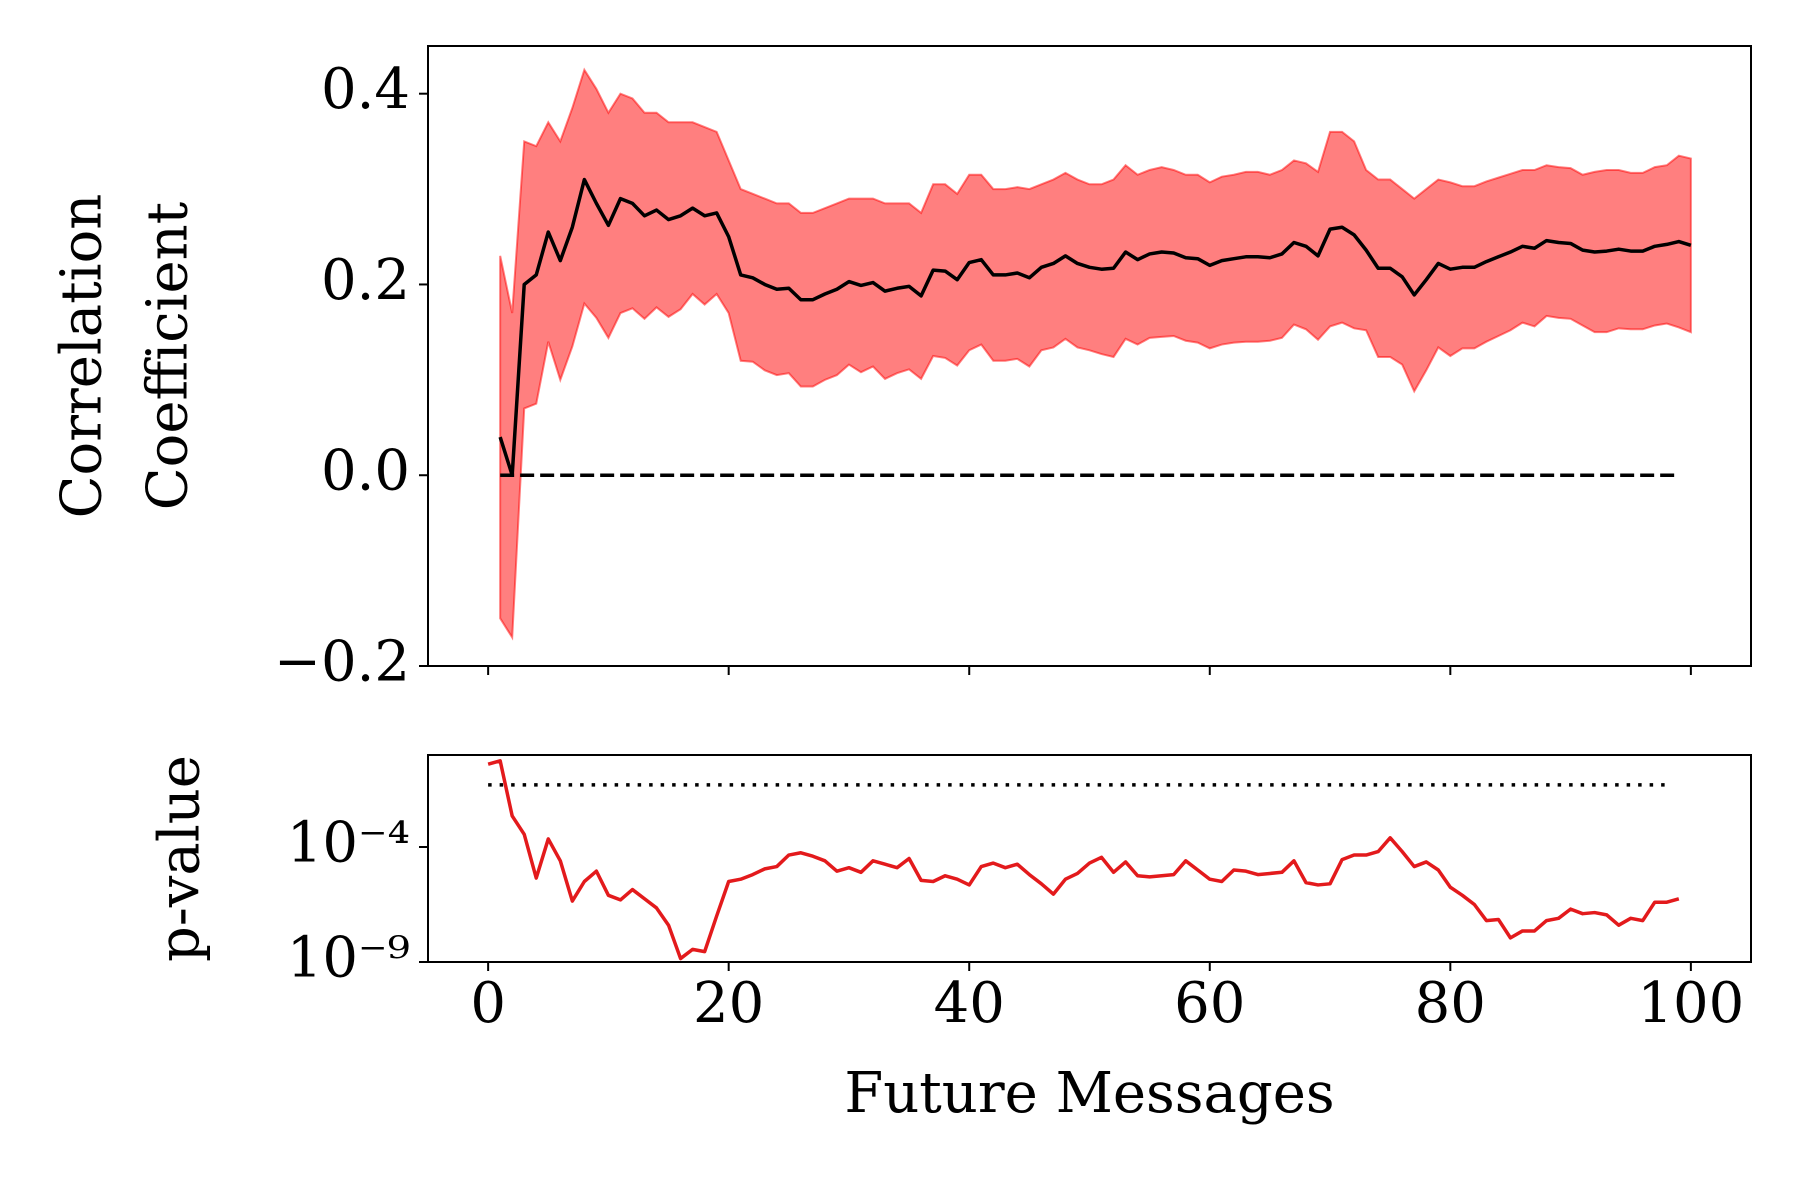 Image resolution: width=1800 pixels, height=1200 pixels. What do you see at coordinates (365, 89) in the screenshot?
I see `y-tick-label: 0.4` at bounding box center [365, 89].